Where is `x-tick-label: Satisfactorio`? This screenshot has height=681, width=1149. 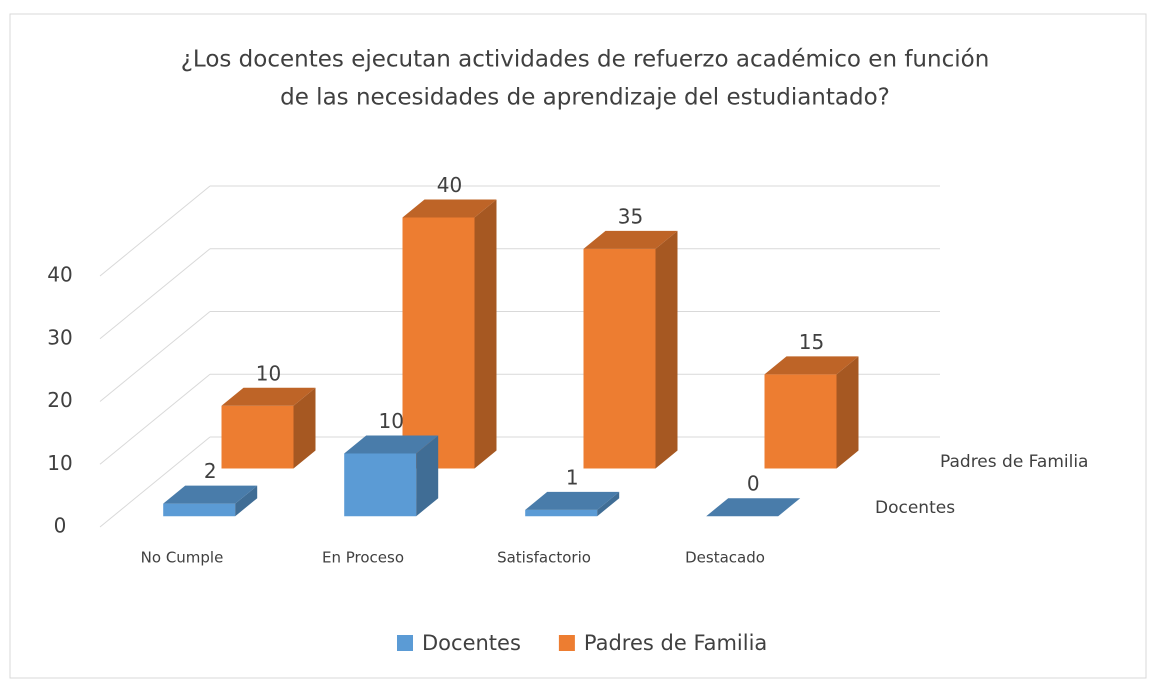 x-tick-label: Satisfactorio is located at coordinates (544, 558).